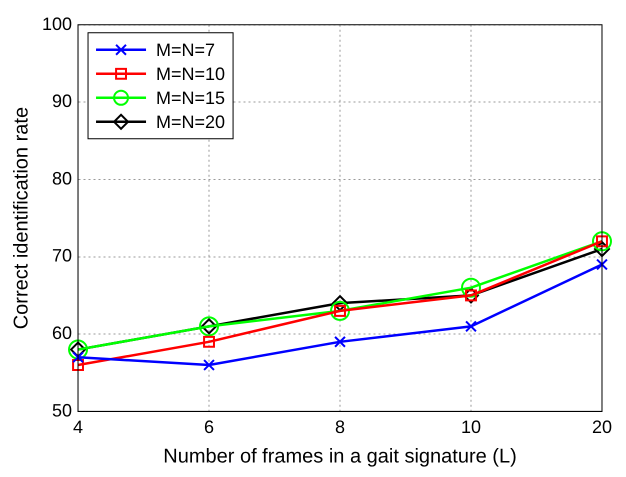 The height and width of the screenshot is (477, 626). What do you see at coordinates (340, 427) in the screenshot?
I see `x-tick-label: 8` at bounding box center [340, 427].